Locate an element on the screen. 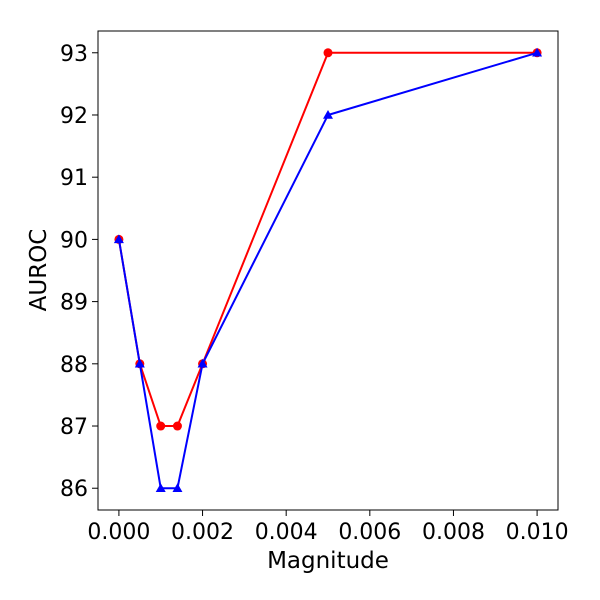 Image resolution: width=600 pixels, height=600 pixels. y-tick-label: 86 is located at coordinates (74, 489).